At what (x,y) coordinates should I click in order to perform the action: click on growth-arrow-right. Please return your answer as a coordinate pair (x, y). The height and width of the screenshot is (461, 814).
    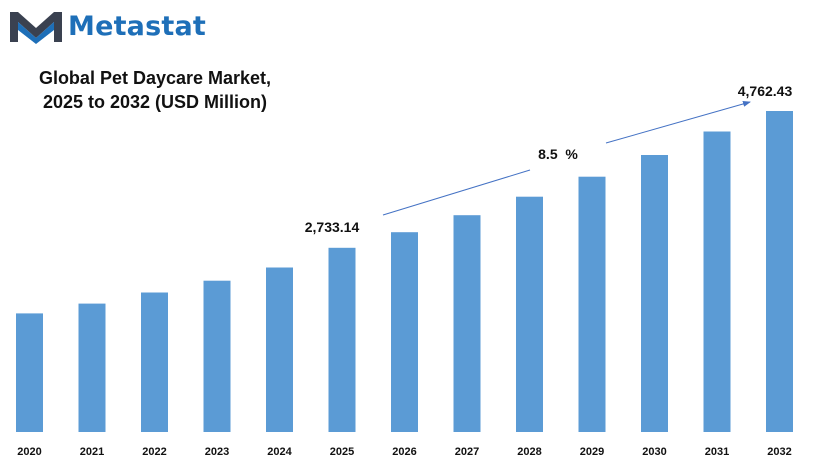
    Looking at the image, I should click on (678, 122).